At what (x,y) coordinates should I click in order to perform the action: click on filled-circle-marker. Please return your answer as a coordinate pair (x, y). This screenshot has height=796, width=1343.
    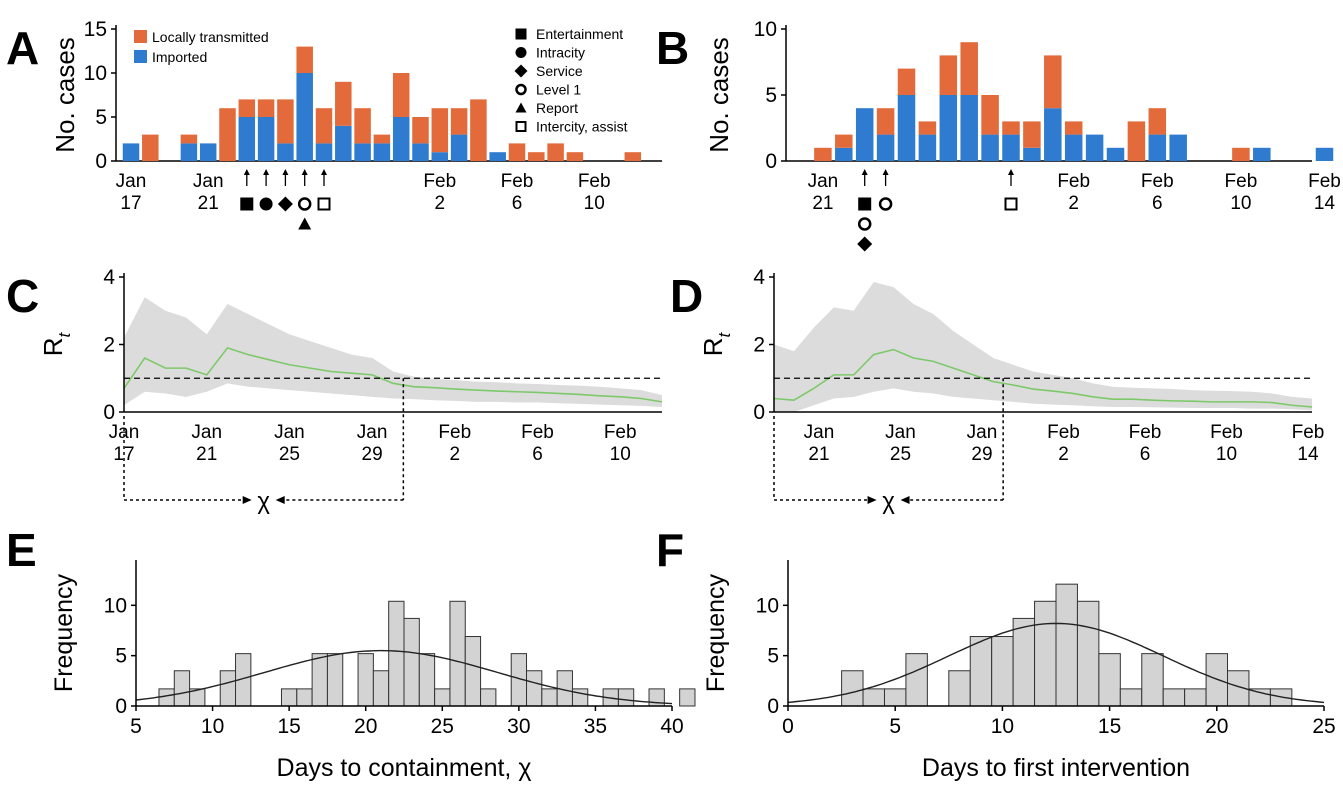
    Looking at the image, I should click on (266, 204).